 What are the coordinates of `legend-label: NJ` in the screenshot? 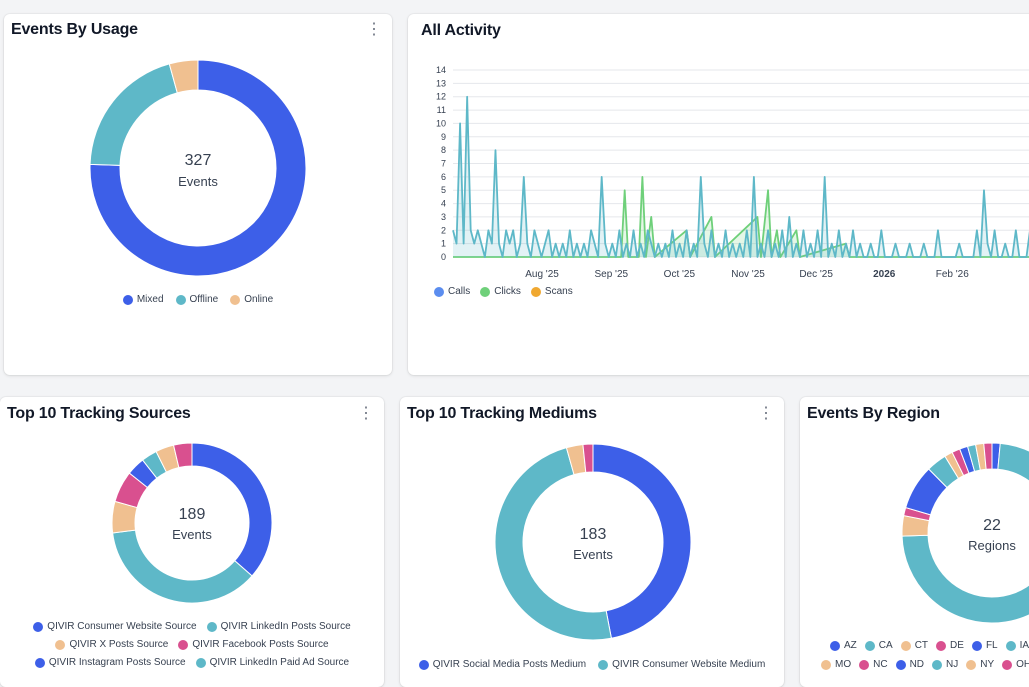 It's located at (952, 664).